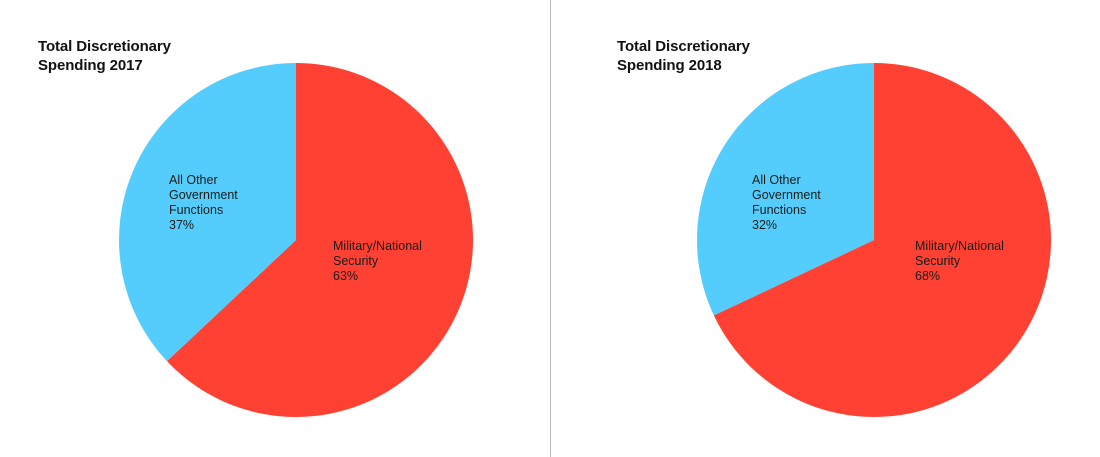 This screenshot has width=1100, height=457. What do you see at coordinates (669, 65) in the screenshot?
I see `chart-title-line: Spending 2018` at bounding box center [669, 65].